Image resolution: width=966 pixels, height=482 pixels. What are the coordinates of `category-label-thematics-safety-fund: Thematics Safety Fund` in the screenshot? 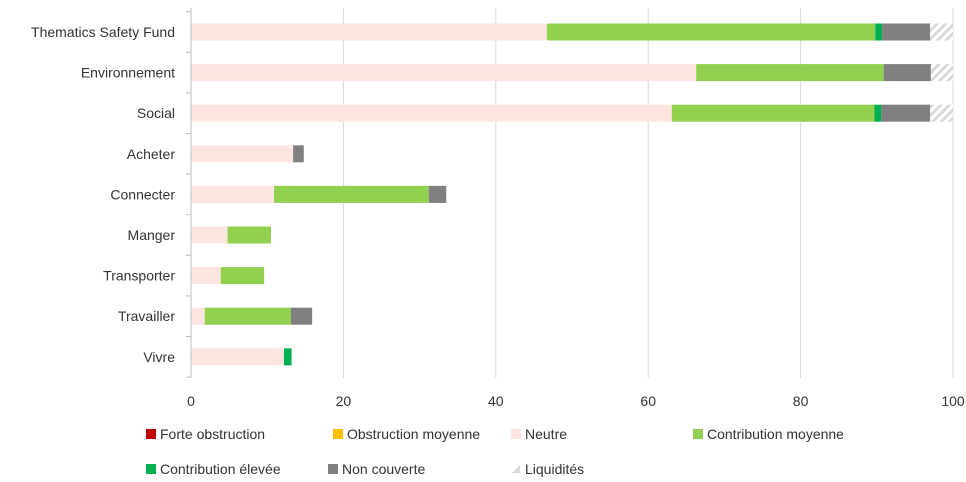 It's located at (103, 32).